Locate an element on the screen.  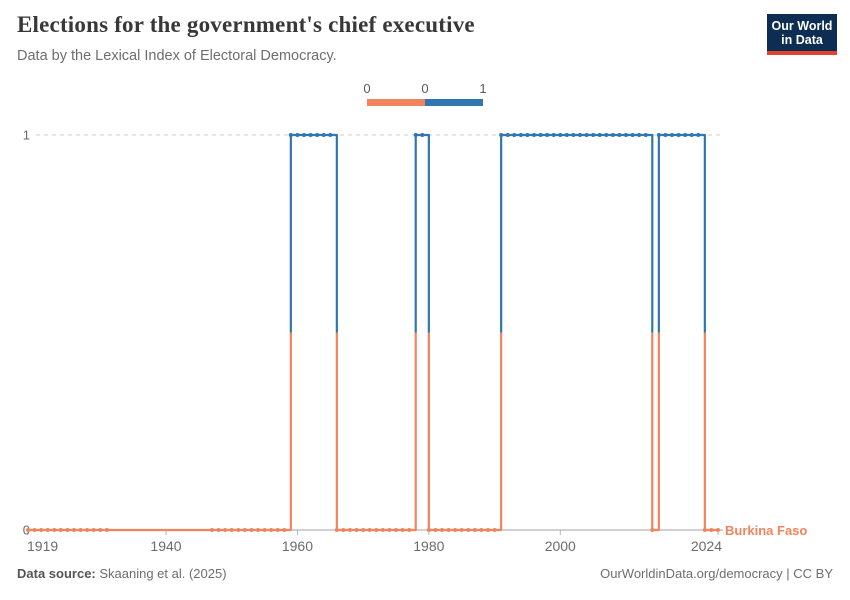
legend-labels: 0 0 1 is located at coordinates (424, 88).